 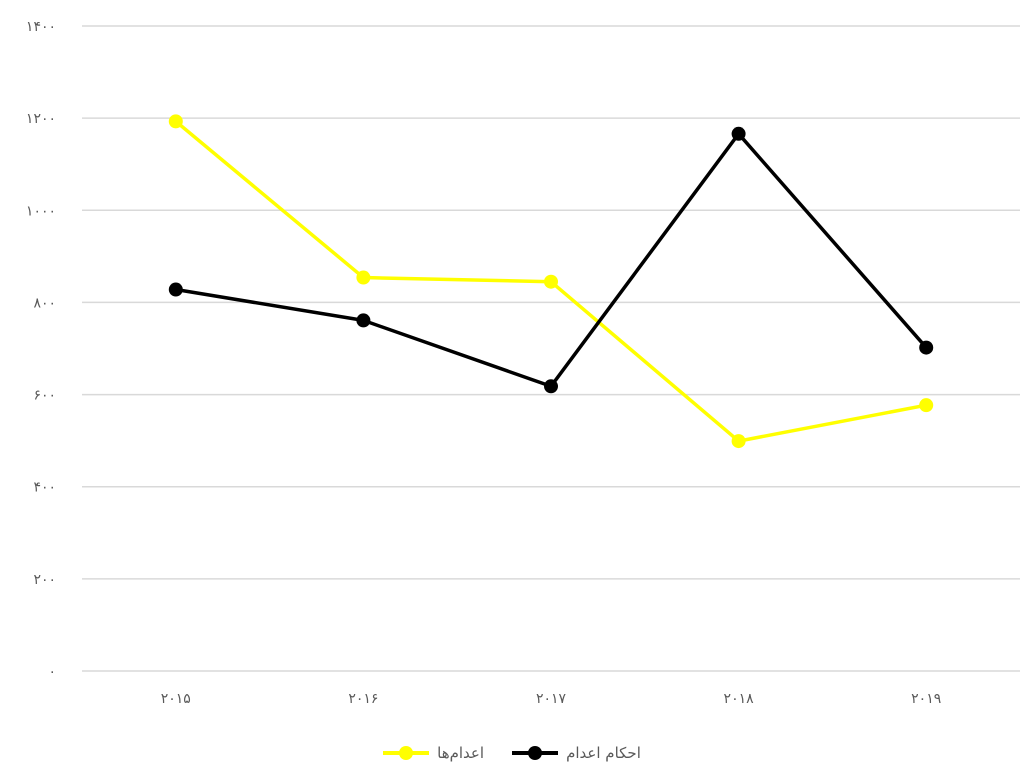 I want to click on x-tick-label: ۲۰۱۷, so click(x=551, y=699).